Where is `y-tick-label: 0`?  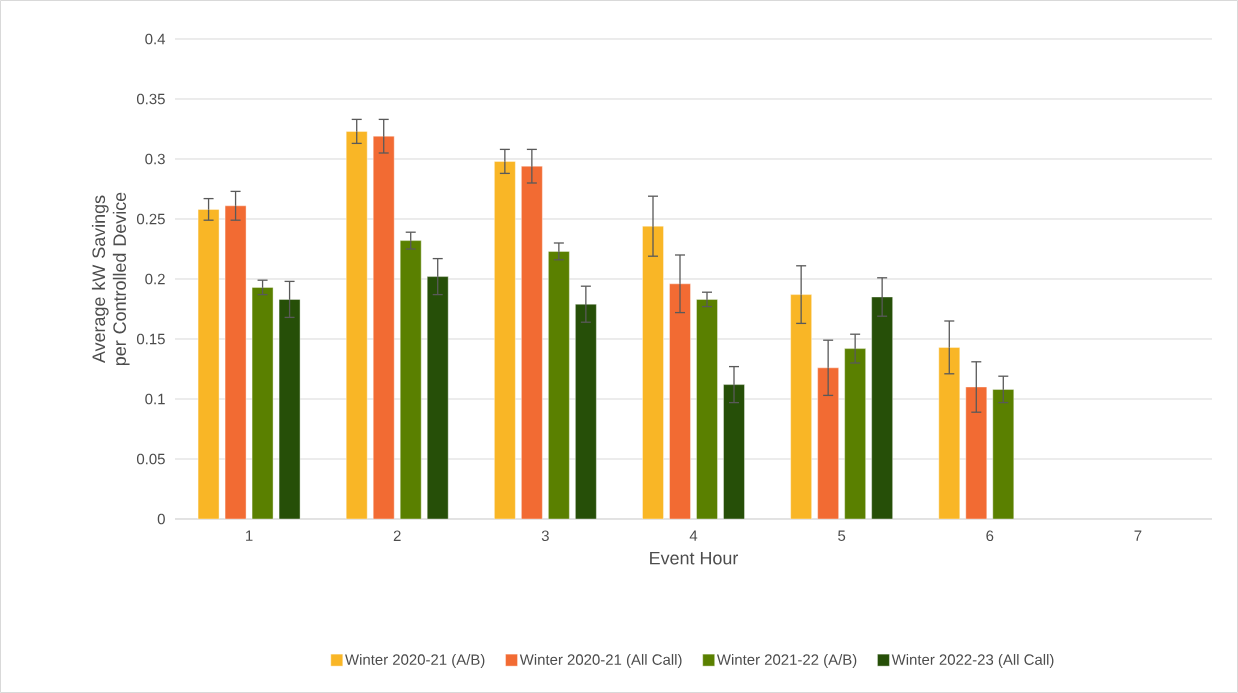 y-tick-label: 0 is located at coordinates (161, 519).